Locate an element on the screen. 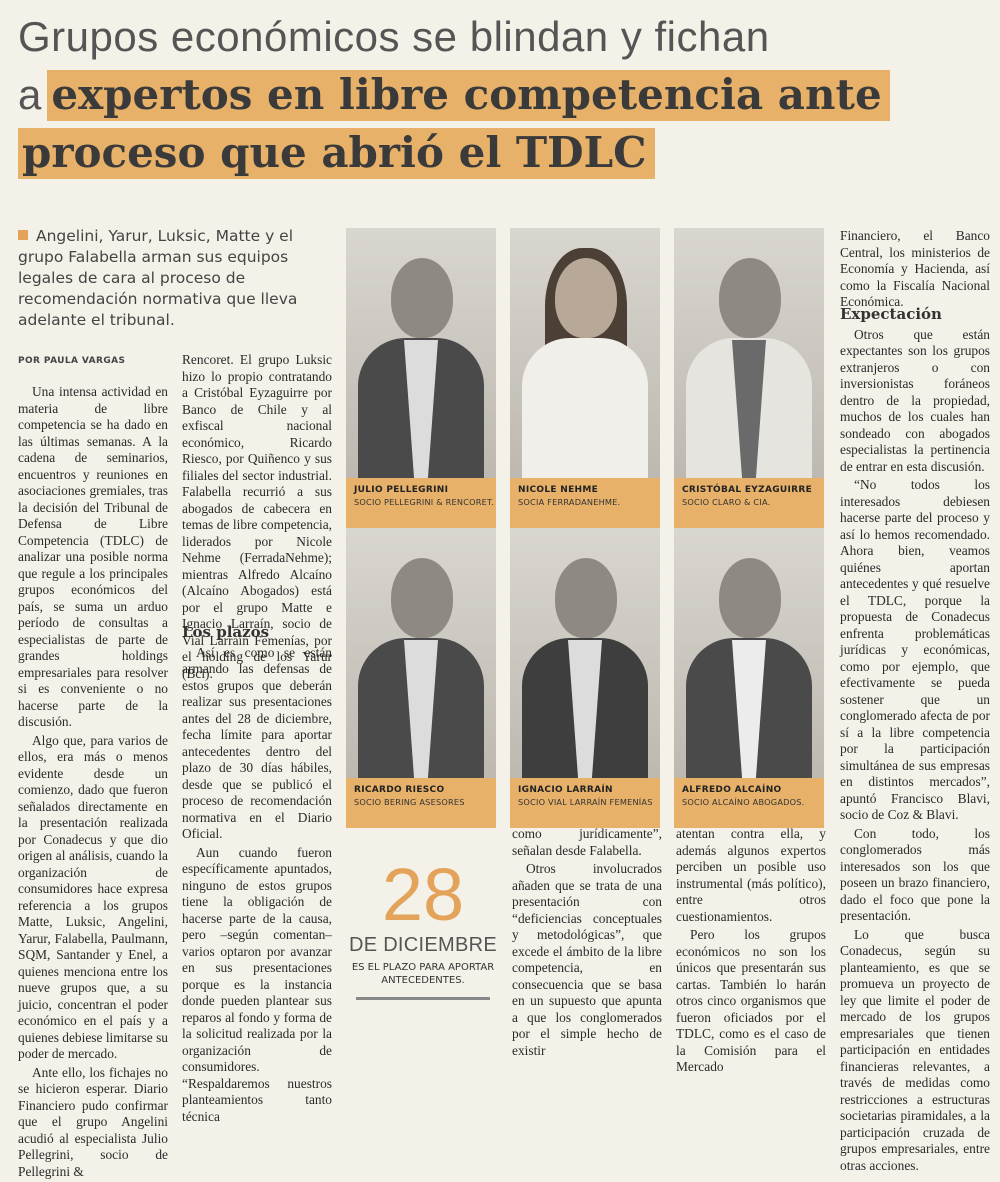 Image resolution: width=1000 pixels, height=1182 pixels. portrait-caption: CRISTÓBAL EYZAGUIRRE SOCIO CLARO & CIA. is located at coordinates (749, 503).